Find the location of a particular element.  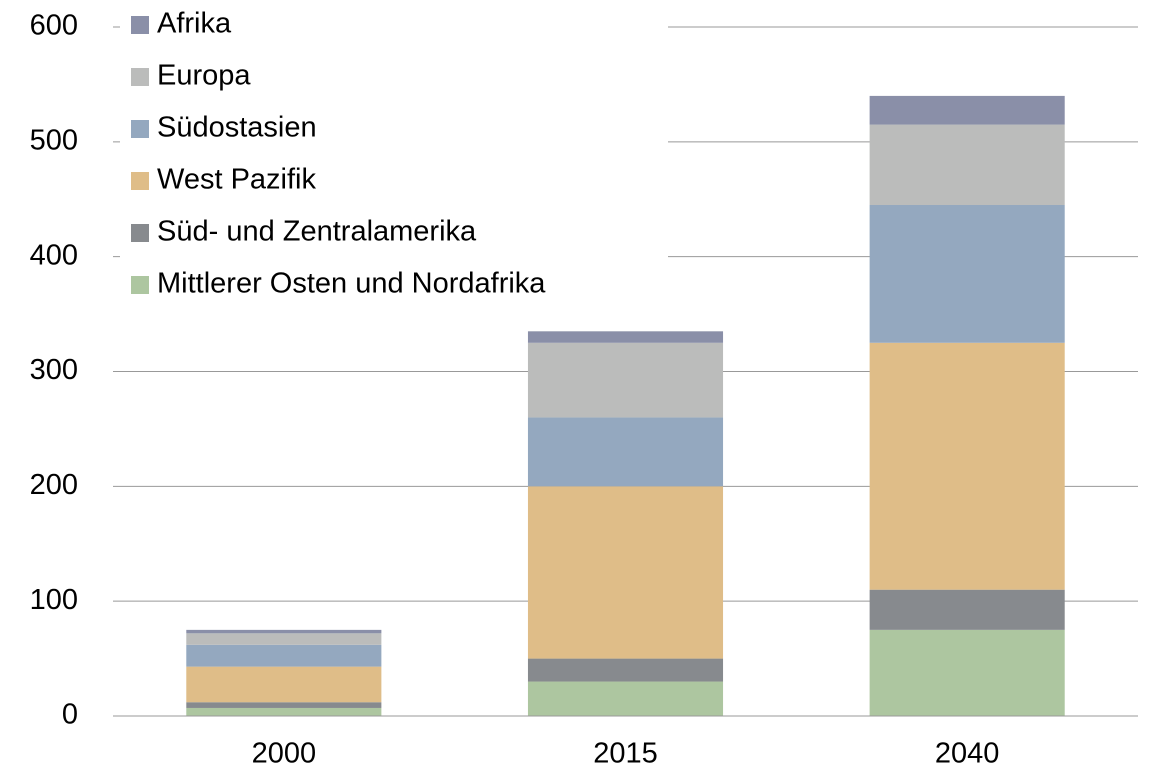

y-tick-label: 400 is located at coordinates (54, 255).